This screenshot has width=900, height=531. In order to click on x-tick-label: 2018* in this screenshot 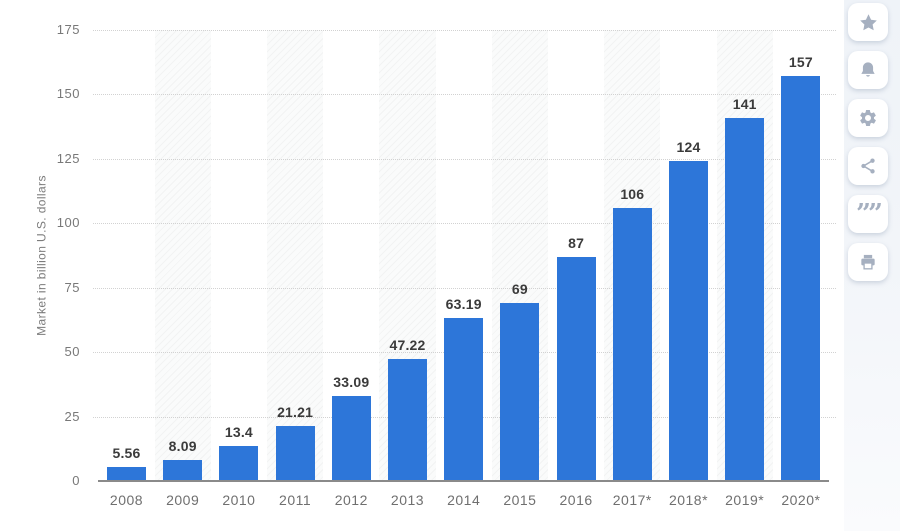, I will do `click(688, 500)`.